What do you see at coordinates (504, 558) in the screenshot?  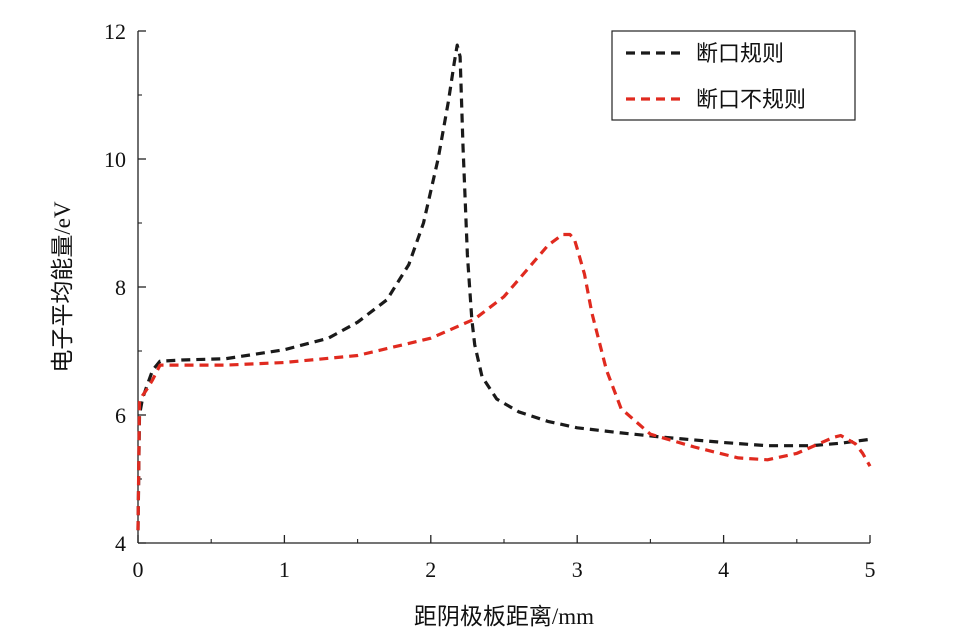 I see `x-axis-ticks: 0 1 2 3 4 5` at bounding box center [504, 558].